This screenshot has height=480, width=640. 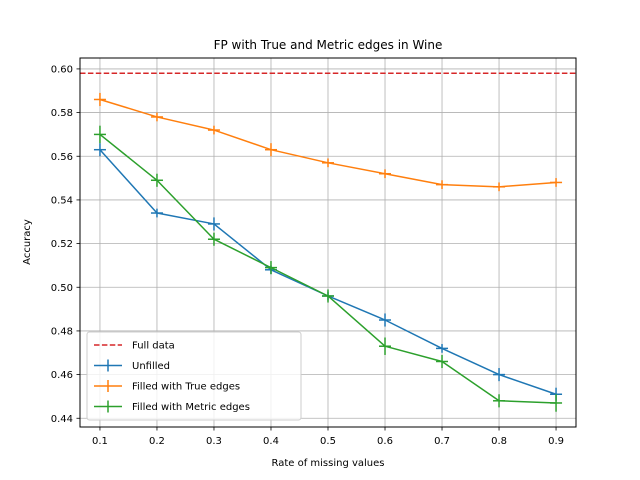 What do you see at coordinates (157, 441) in the screenshot?
I see `x-tick-label: 0.2` at bounding box center [157, 441].